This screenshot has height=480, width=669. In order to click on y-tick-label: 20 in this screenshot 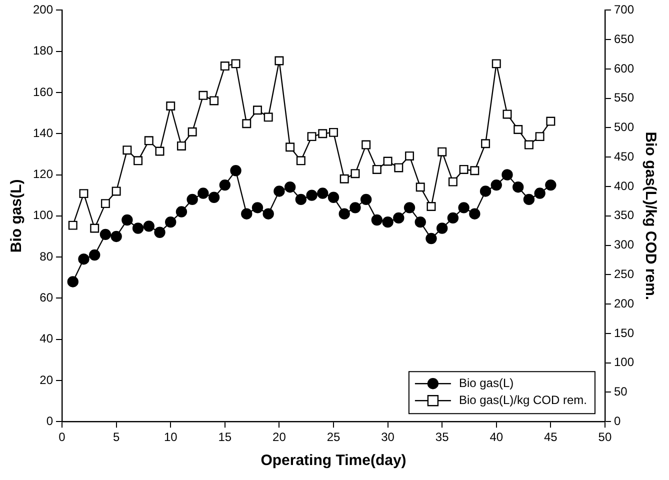, I will do `click(47, 379)`.